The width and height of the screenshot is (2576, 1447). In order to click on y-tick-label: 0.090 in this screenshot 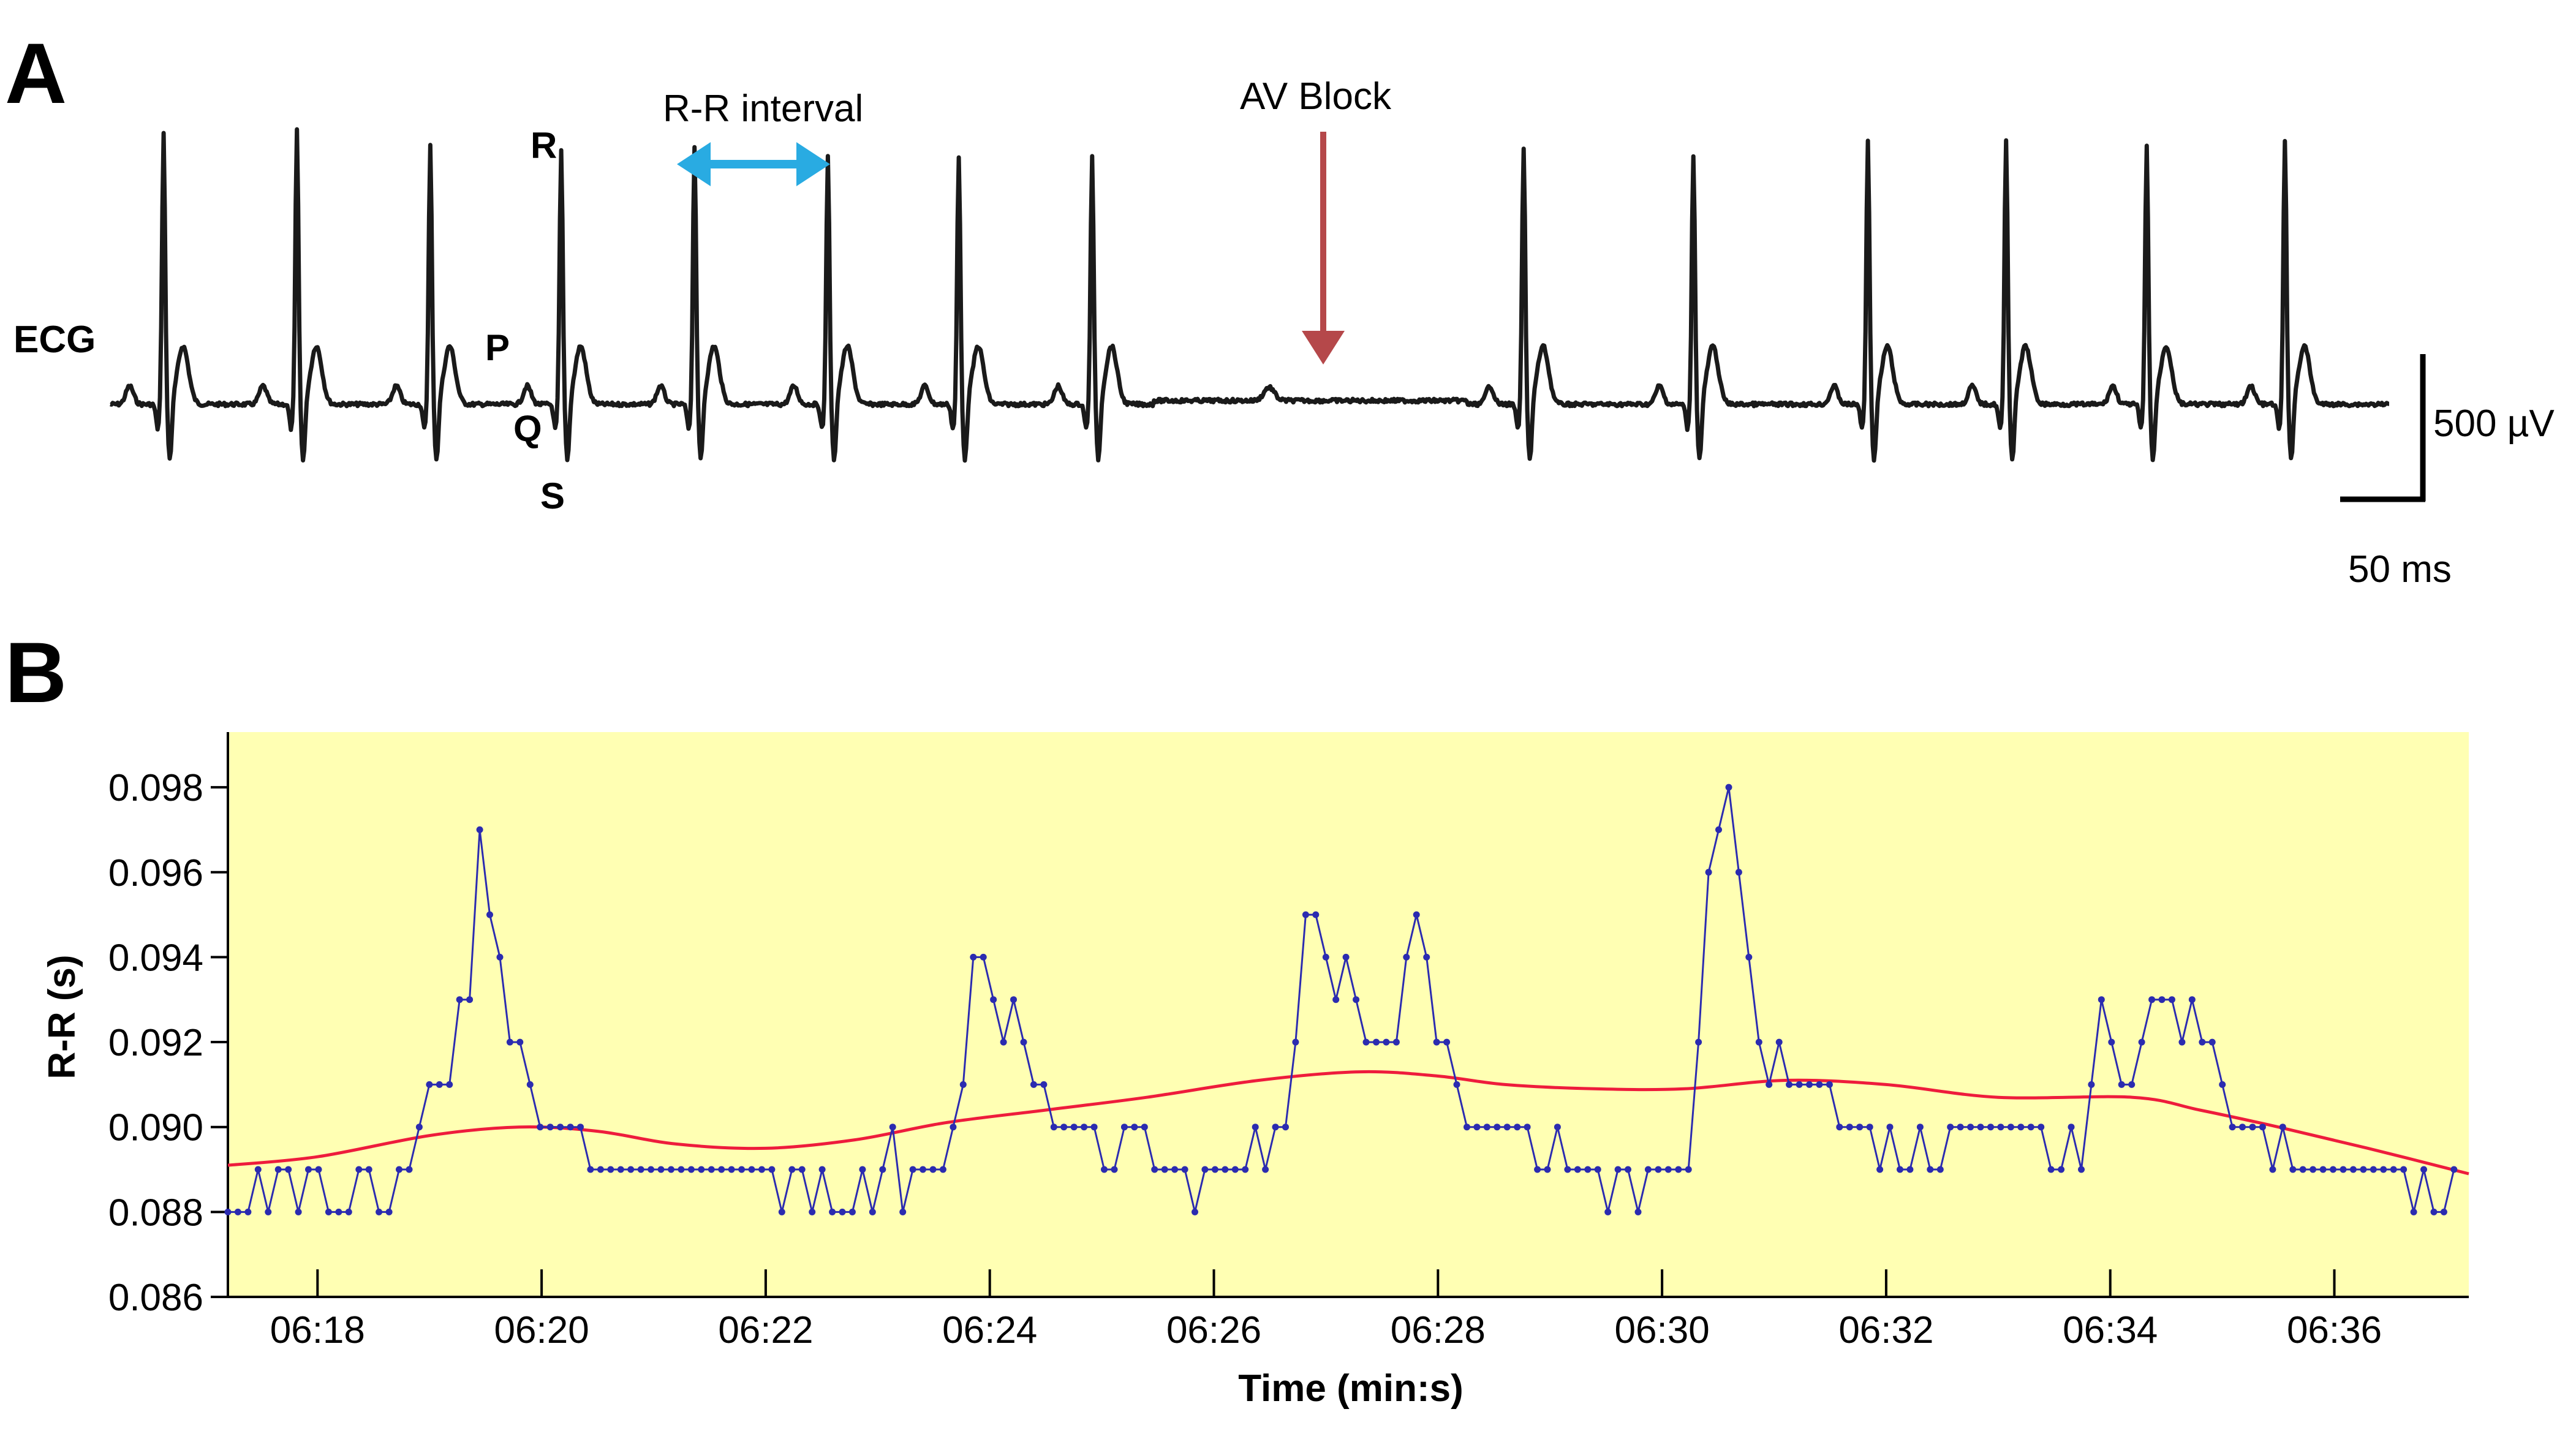, I will do `click(155, 1128)`.